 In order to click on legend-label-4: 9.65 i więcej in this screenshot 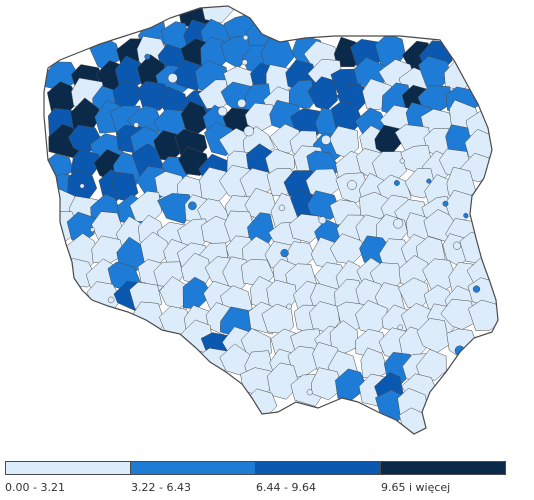, I will do `click(416, 487)`.